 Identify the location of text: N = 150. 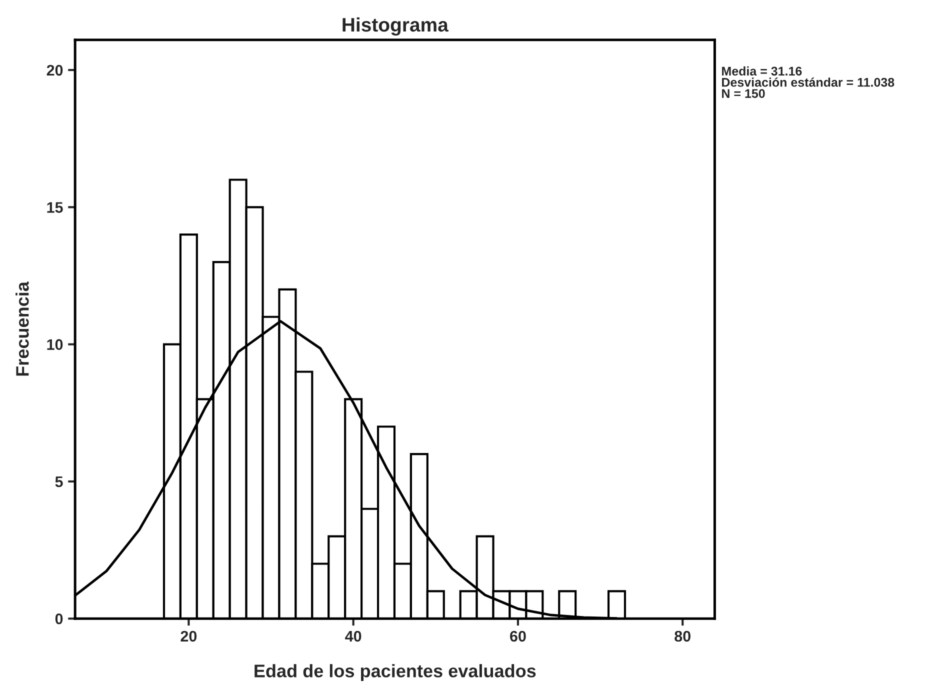
(743, 93).